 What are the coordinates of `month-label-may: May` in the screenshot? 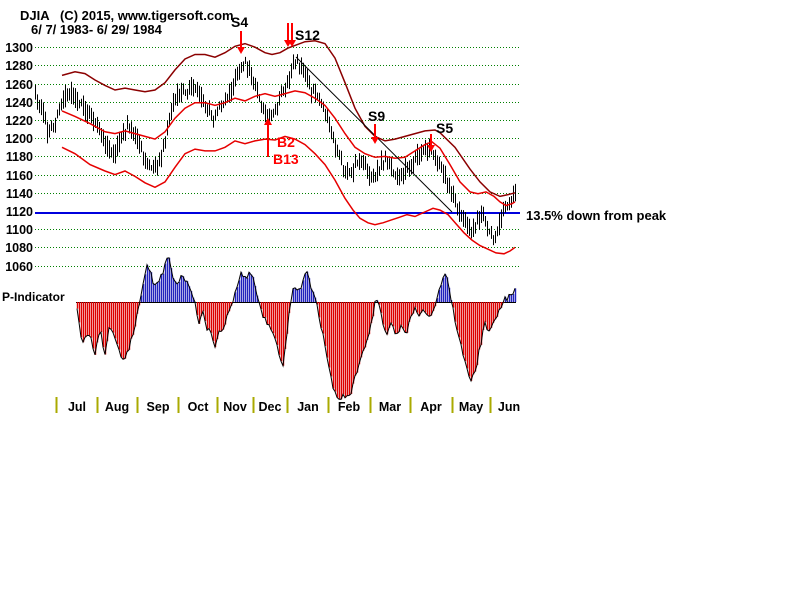 It's located at (471, 407).